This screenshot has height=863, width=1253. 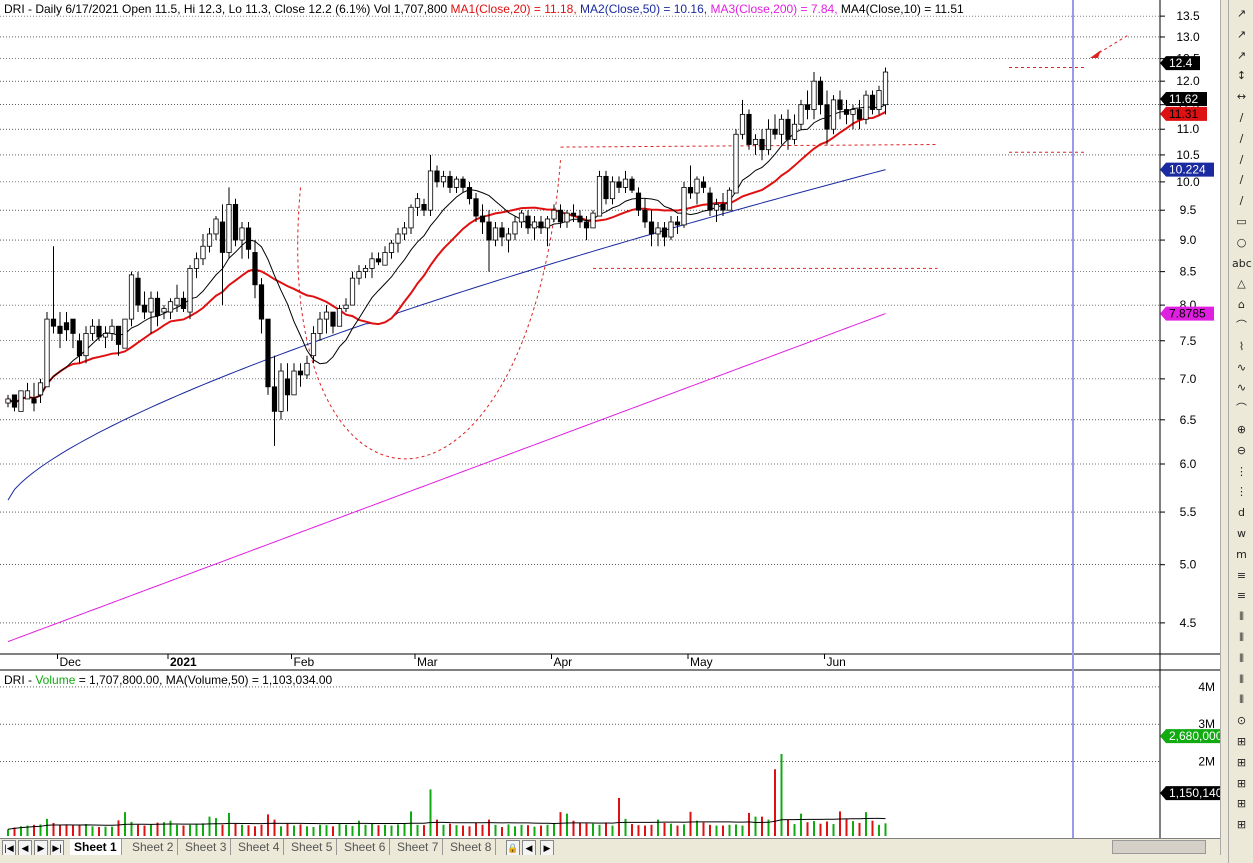 What do you see at coordinates (1241, 429) in the screenshot?
I see `toolbar-tool-21: ⊕` at bounding box center [1241, 429].